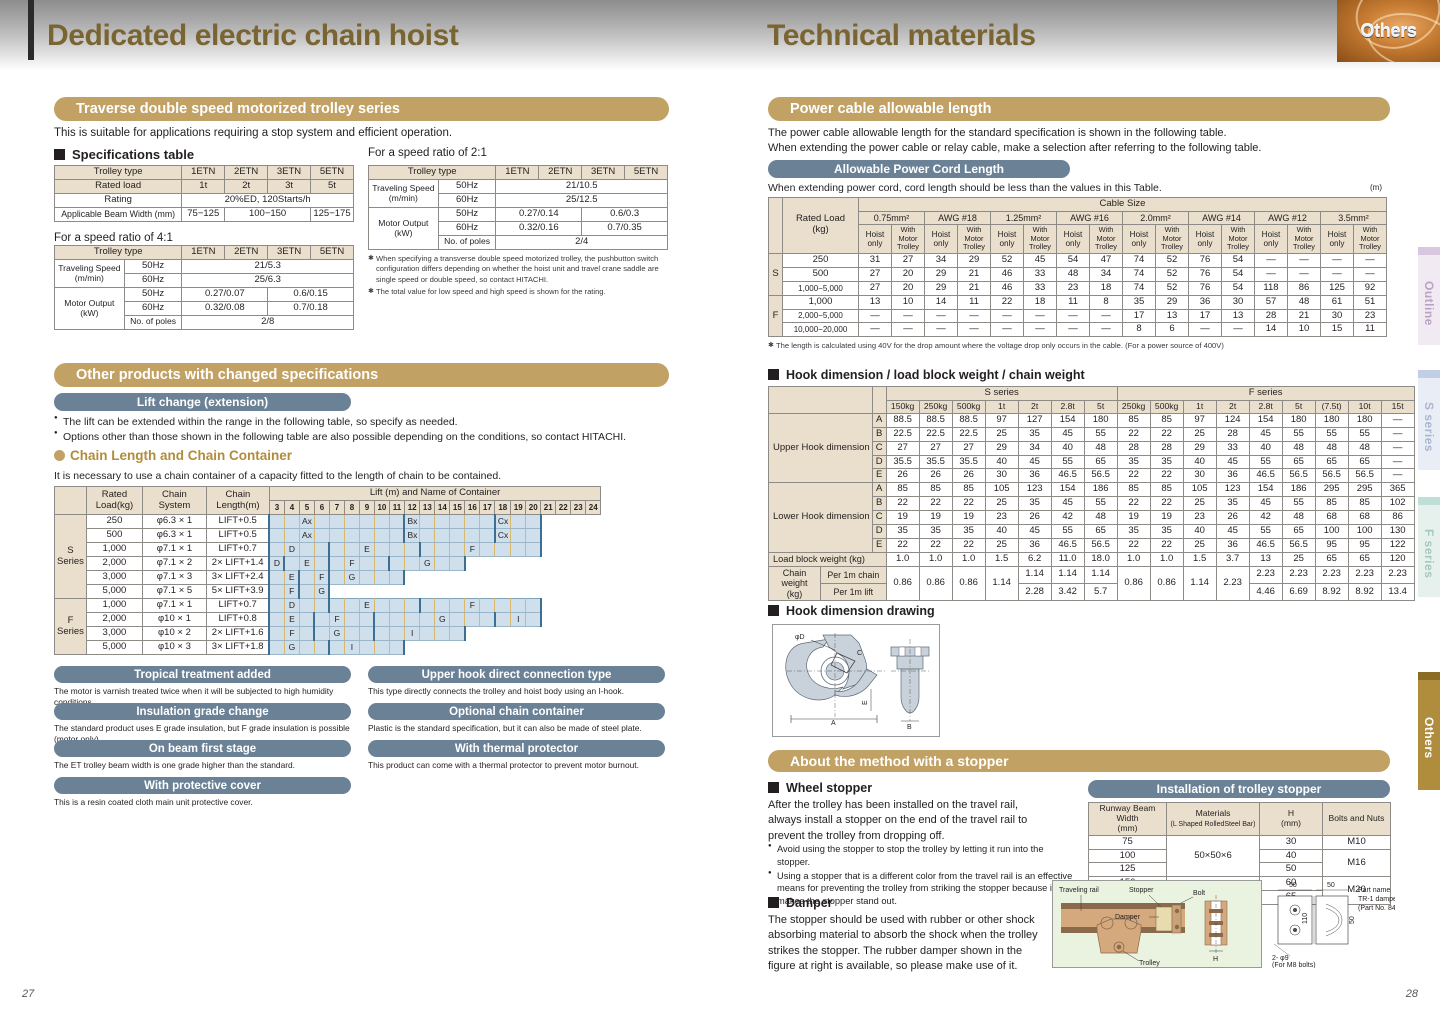  What do you see at coordinates (1128, 917) in the screenshot?
I see `label-damper: Damper` at bounding box center [1128, 917].